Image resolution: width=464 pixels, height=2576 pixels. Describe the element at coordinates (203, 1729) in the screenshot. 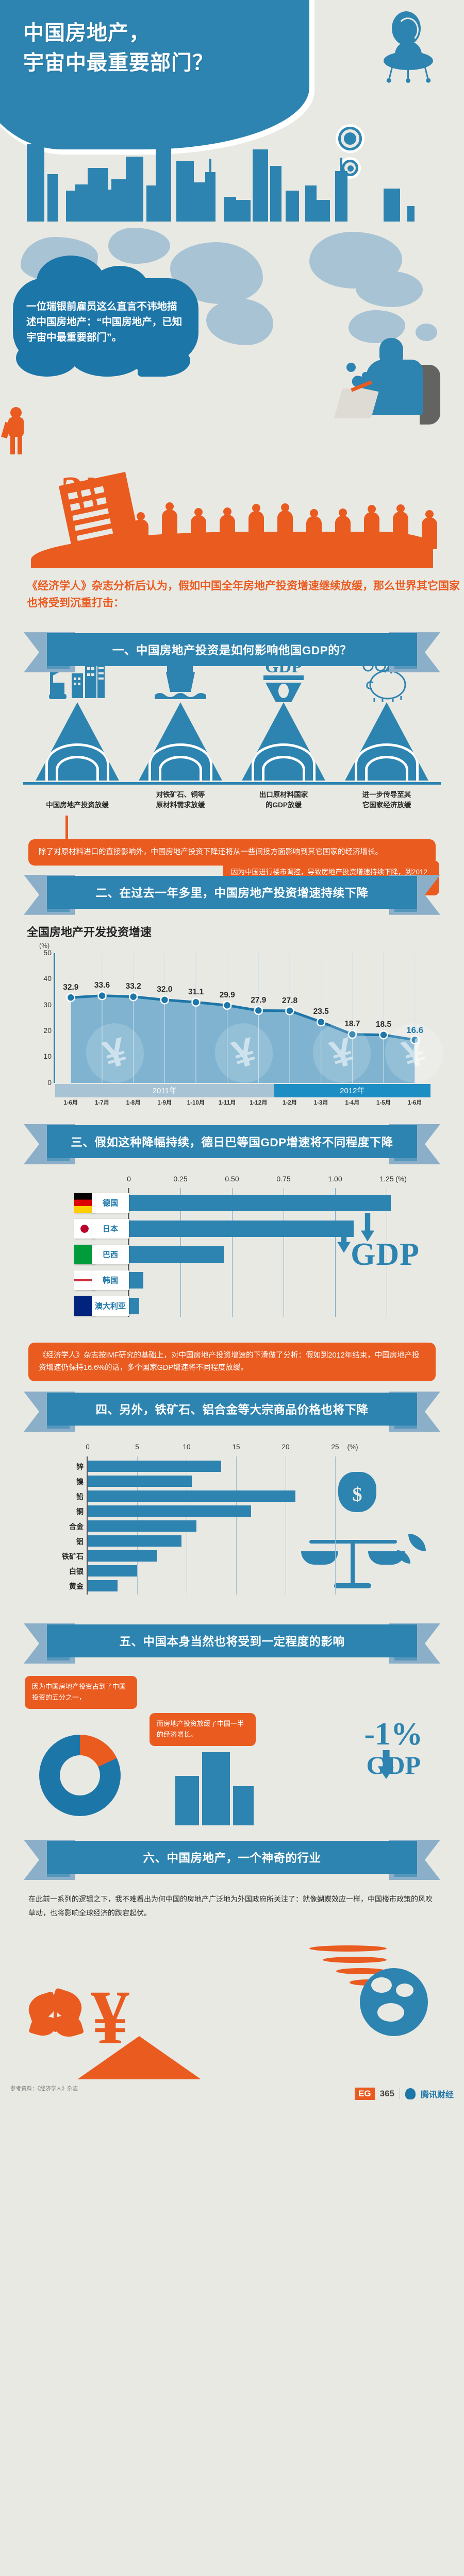

I see `section-5-note-2: 而房地产投资放缓了中国一半的经济增长。` at that location.